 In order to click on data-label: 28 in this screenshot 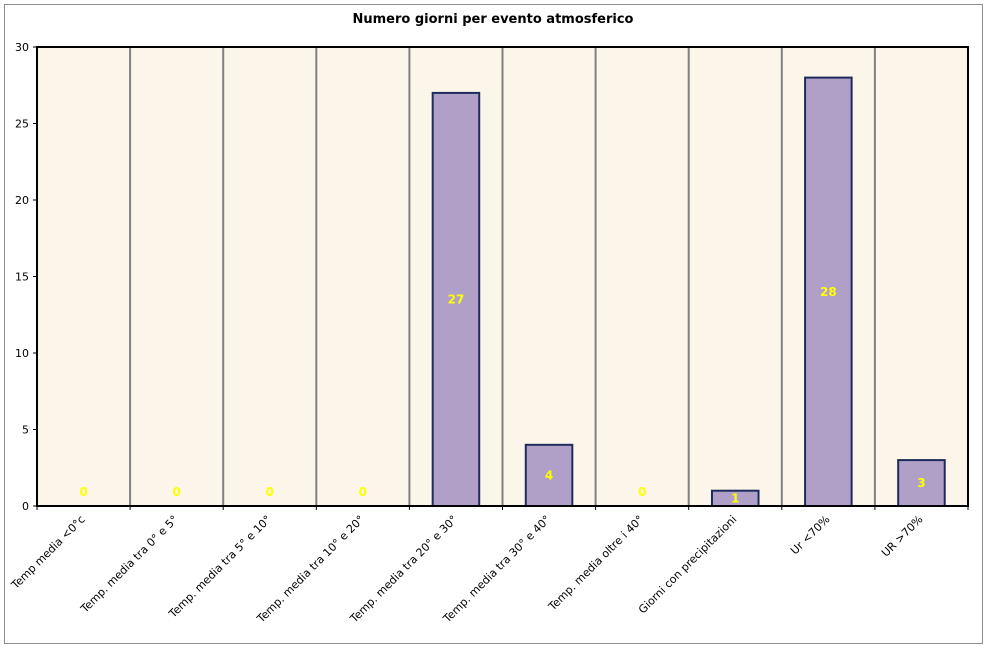, I will do `click(828, 292)`.